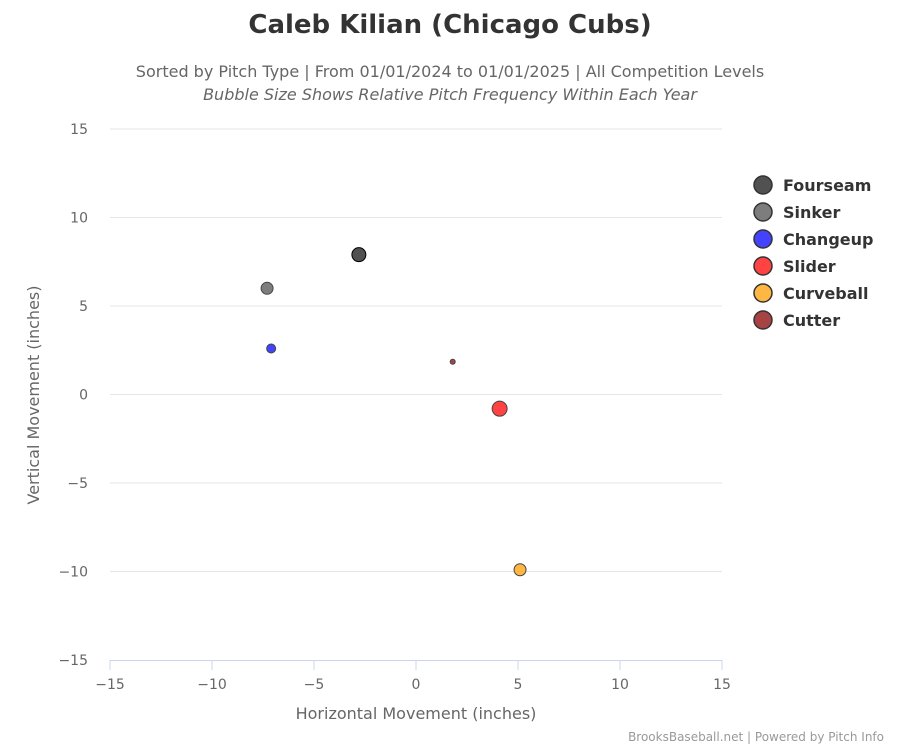 The image size is (900, 750). What do you see at coordinates (79, 219) in the screenshot?
I see `y-tick-label: 10` at bounding box center [79, 219].